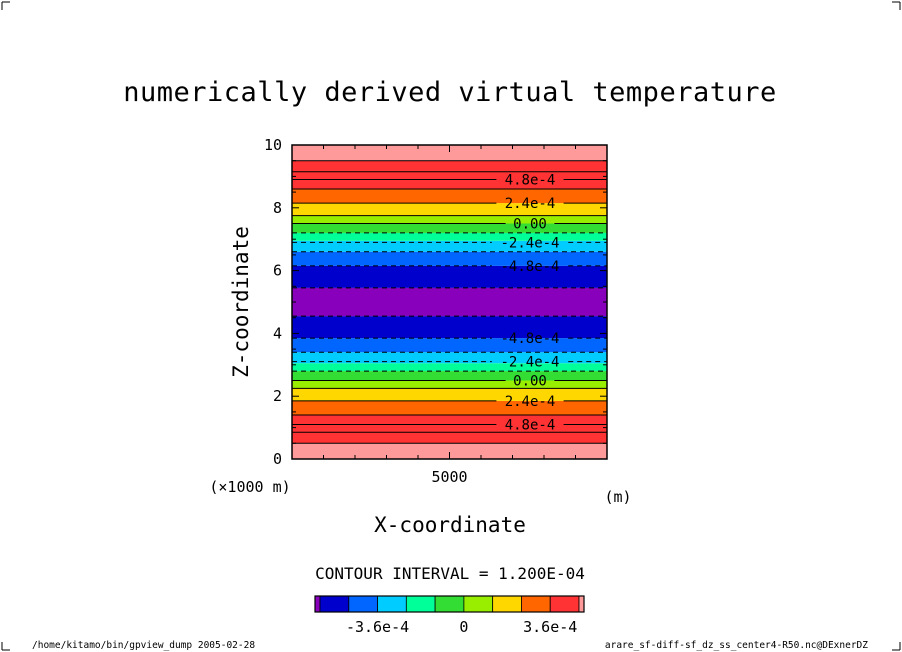 The width and height of the screenshot is (902, 652). Describe the element at coordinates (277, 396) in the screenshot. I see `y-tick-label: 2` at that location.